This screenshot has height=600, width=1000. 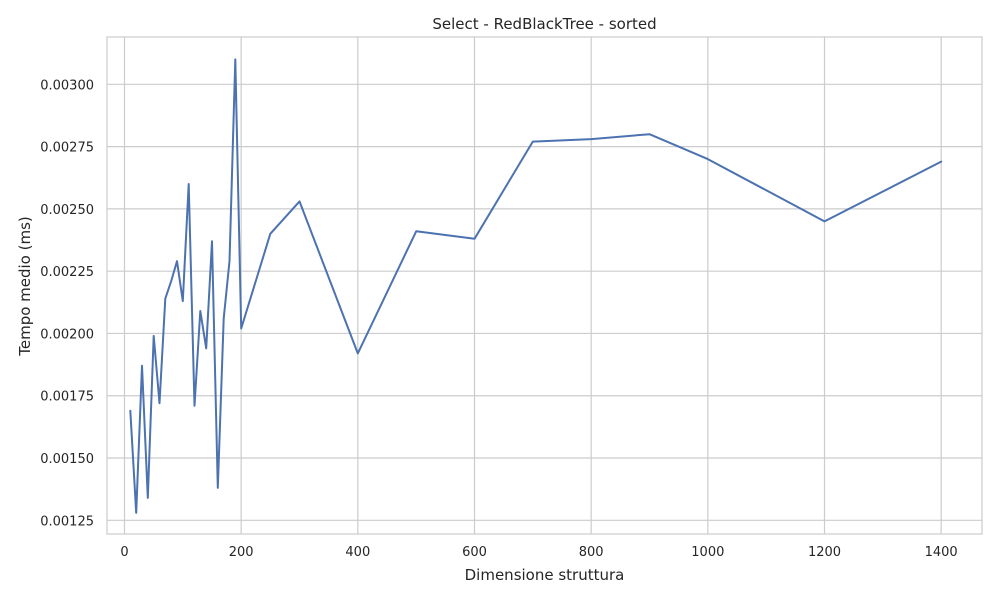 What do you see at coordinates (25, 286) in the screenshot?
I see `y-axis-label: Tempo medio (ms)` at bounding box center [25, 286].